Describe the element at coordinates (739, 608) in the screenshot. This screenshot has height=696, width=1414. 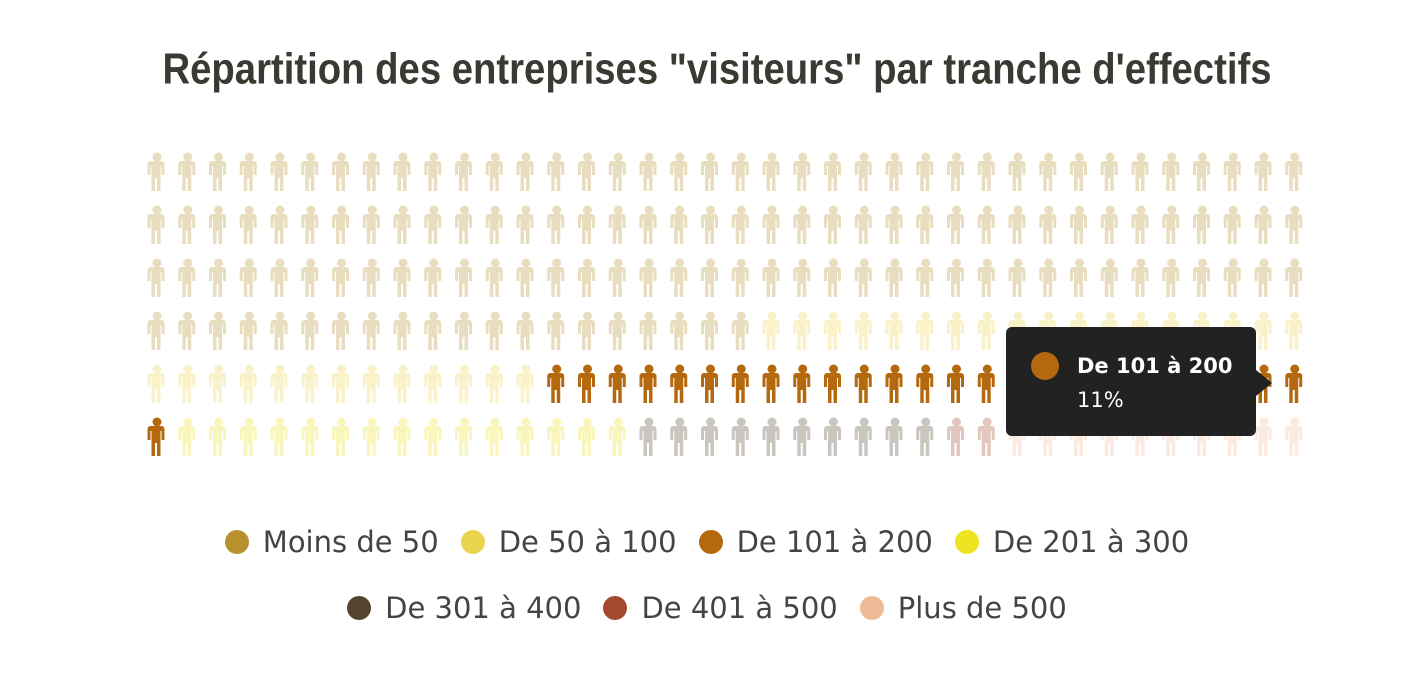
I see `legend-label: De 401 à 500` at that location.